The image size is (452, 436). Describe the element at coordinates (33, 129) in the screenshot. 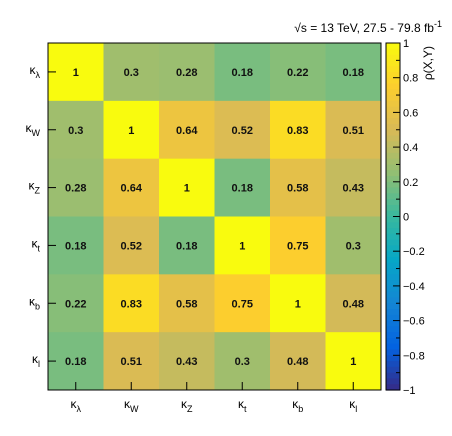

I see `y-tick-label: κW` at that location.